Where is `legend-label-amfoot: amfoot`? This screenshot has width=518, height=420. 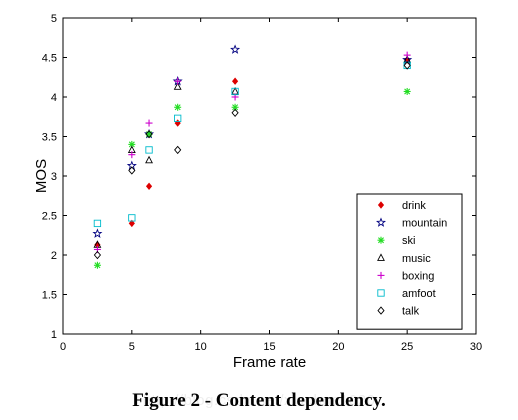 legend-label-amfoot: amfoot is located at coordinates (419, 294).